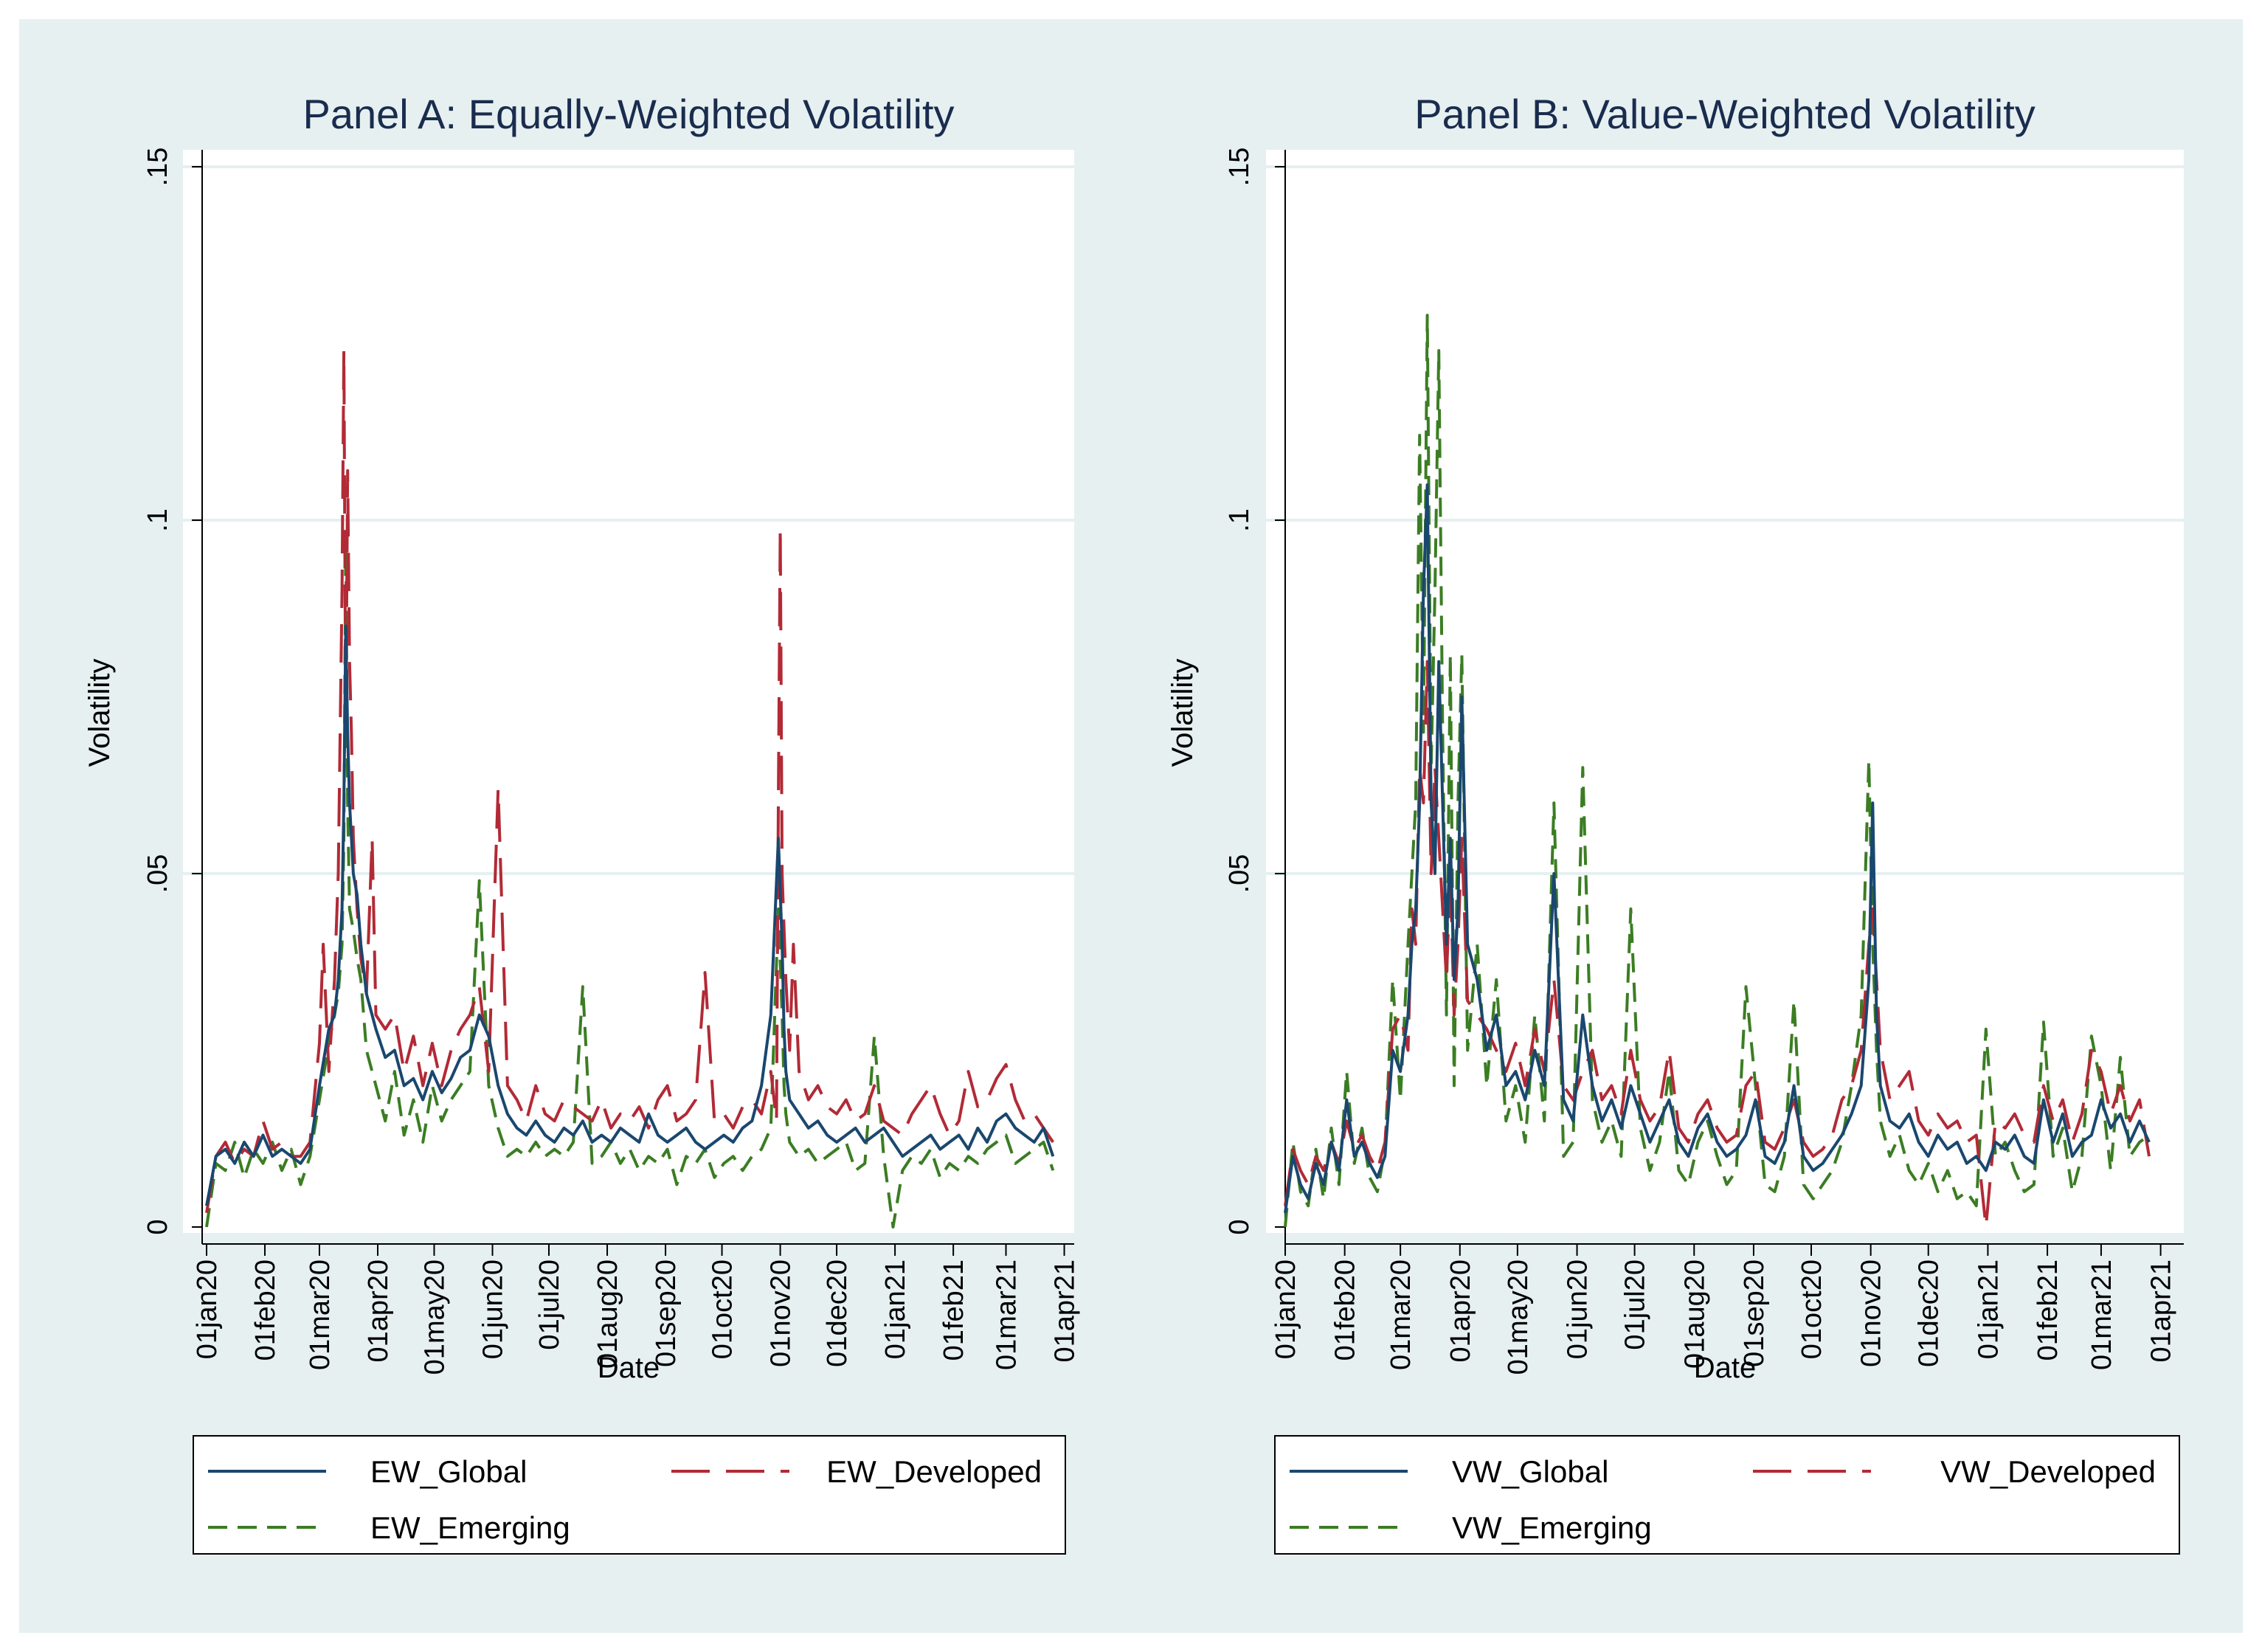 This screenshot has width=2262, height=1652. I want to click on panel-b-legend: VW_Global VW_Developed VW_Emerging, so click(1727, 1495).